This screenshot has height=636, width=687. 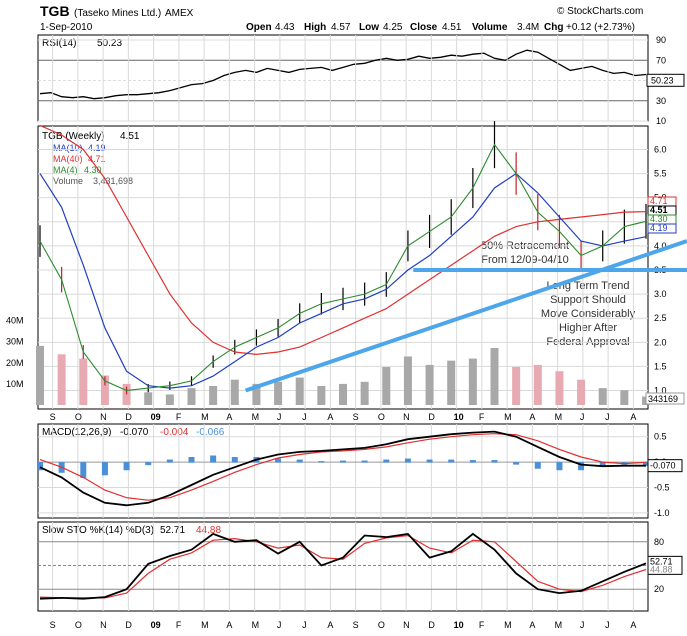 I want to click on price-tick-label: 2.0, so click(x=660, y=342).